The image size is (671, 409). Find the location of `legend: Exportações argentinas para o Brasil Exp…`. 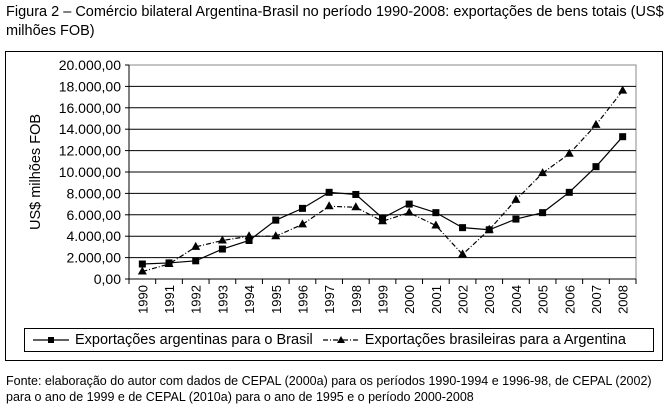

legend: Exportações argentinas para o Brasil Exp… is located at coordinates (339, 340).